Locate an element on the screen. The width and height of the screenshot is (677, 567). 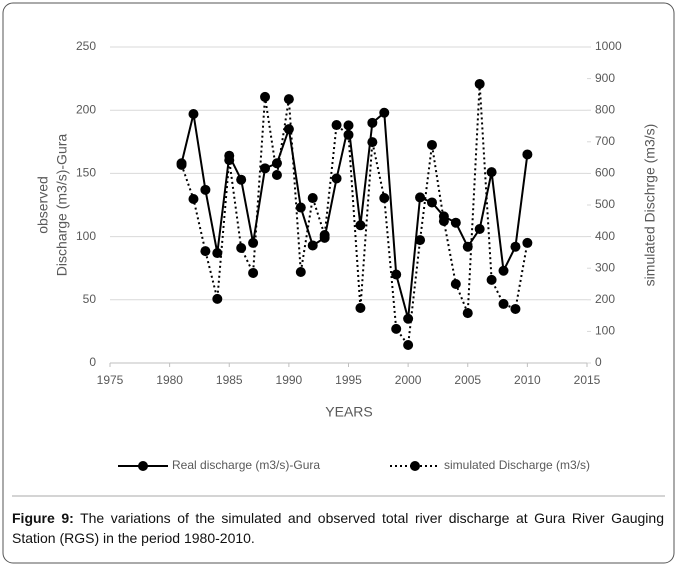
x-tick-label: 1995 is located at coordinates (348, 380).